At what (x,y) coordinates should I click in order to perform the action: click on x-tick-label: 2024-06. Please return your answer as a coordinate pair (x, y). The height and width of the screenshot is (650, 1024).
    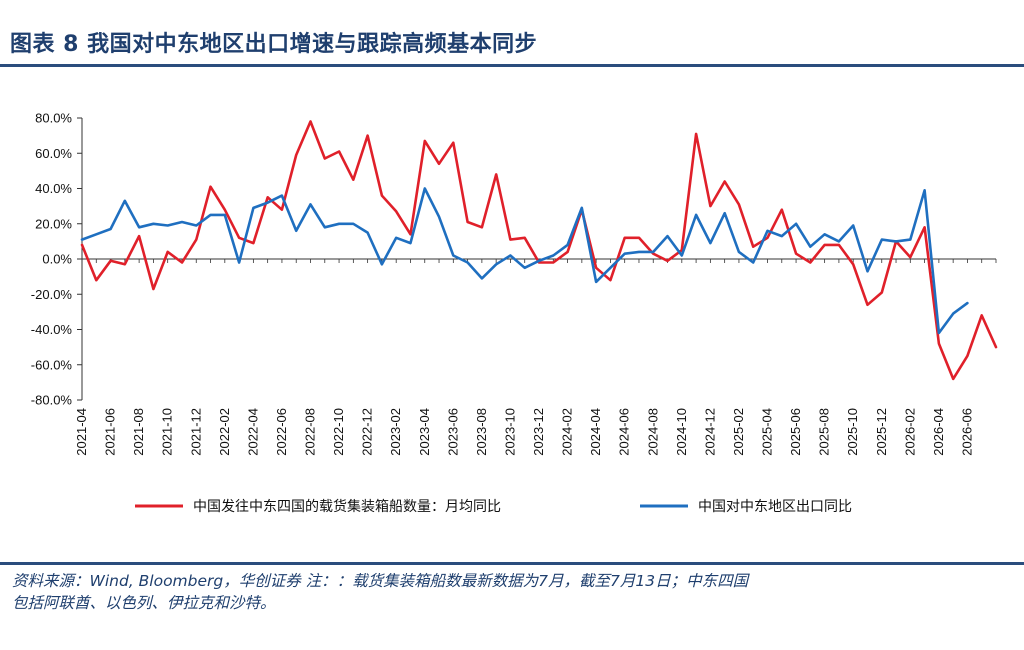
    Looking at the image, I should click on (624, 432).